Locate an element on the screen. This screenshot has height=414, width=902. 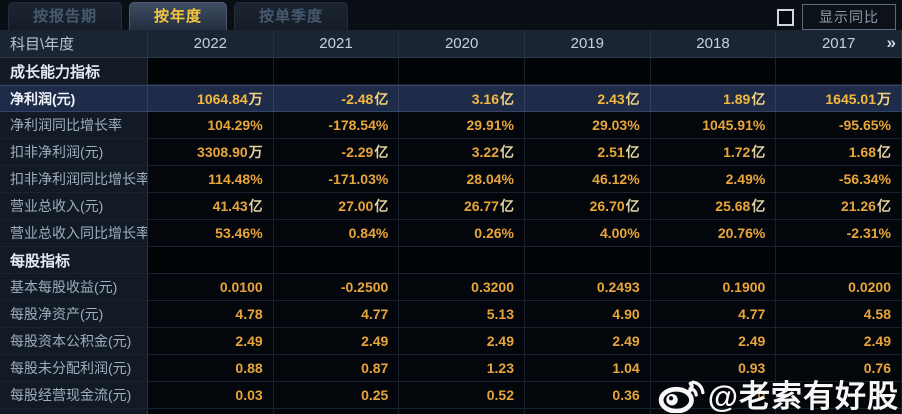
value-number: 3.22 is located at coordinates (485, 152).